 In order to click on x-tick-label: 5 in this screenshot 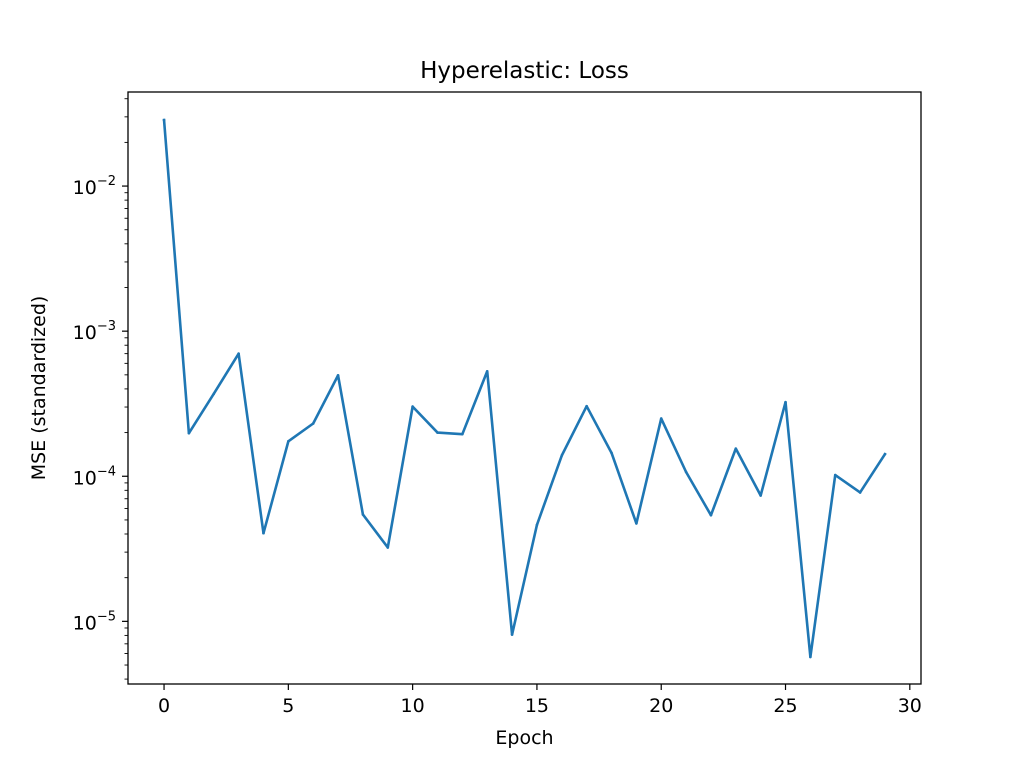, I will do `click(288, 706)`.